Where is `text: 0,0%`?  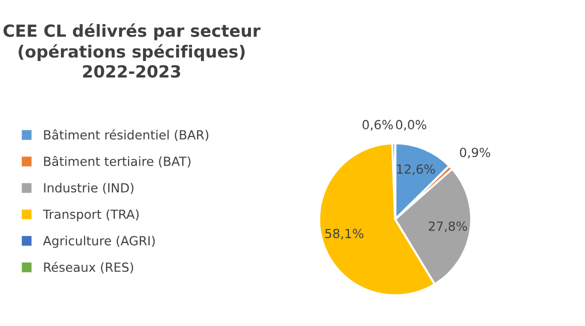
text: 0,0% is located at coordinates (411, 125).